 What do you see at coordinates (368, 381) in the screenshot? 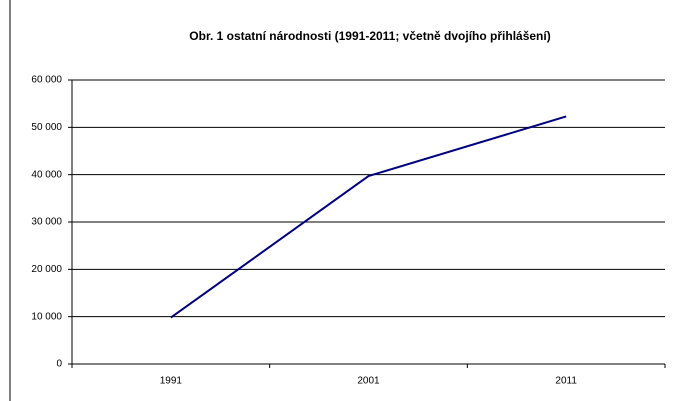
I see `x-tick-label: 2001` at bounding box center [368, 381].